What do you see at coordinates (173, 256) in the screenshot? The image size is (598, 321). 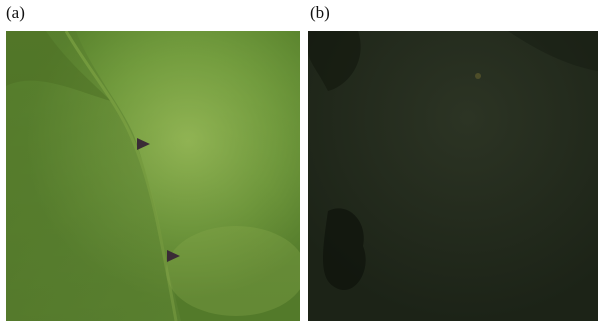 I see `arrowhead-marker-lower` at bounding box center [173, 256].